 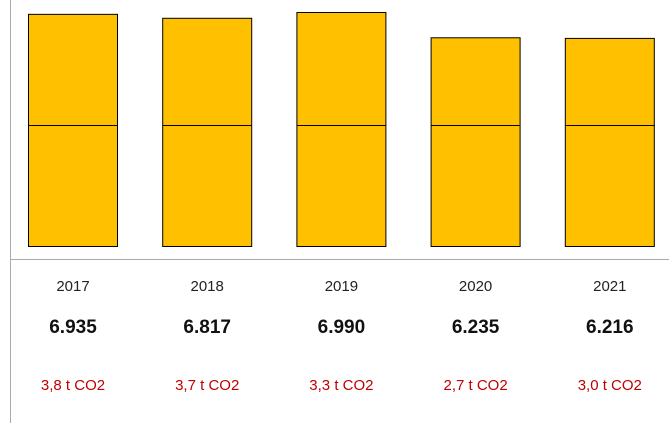 I want to click on value-label: 6.990, so click(x=342, y=327).